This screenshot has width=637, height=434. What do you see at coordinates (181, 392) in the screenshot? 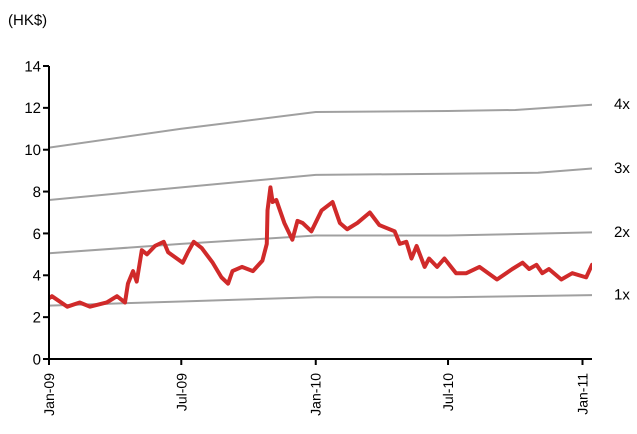
I see `x-tick-label: Jul-09` at bounding box center [181, 392].